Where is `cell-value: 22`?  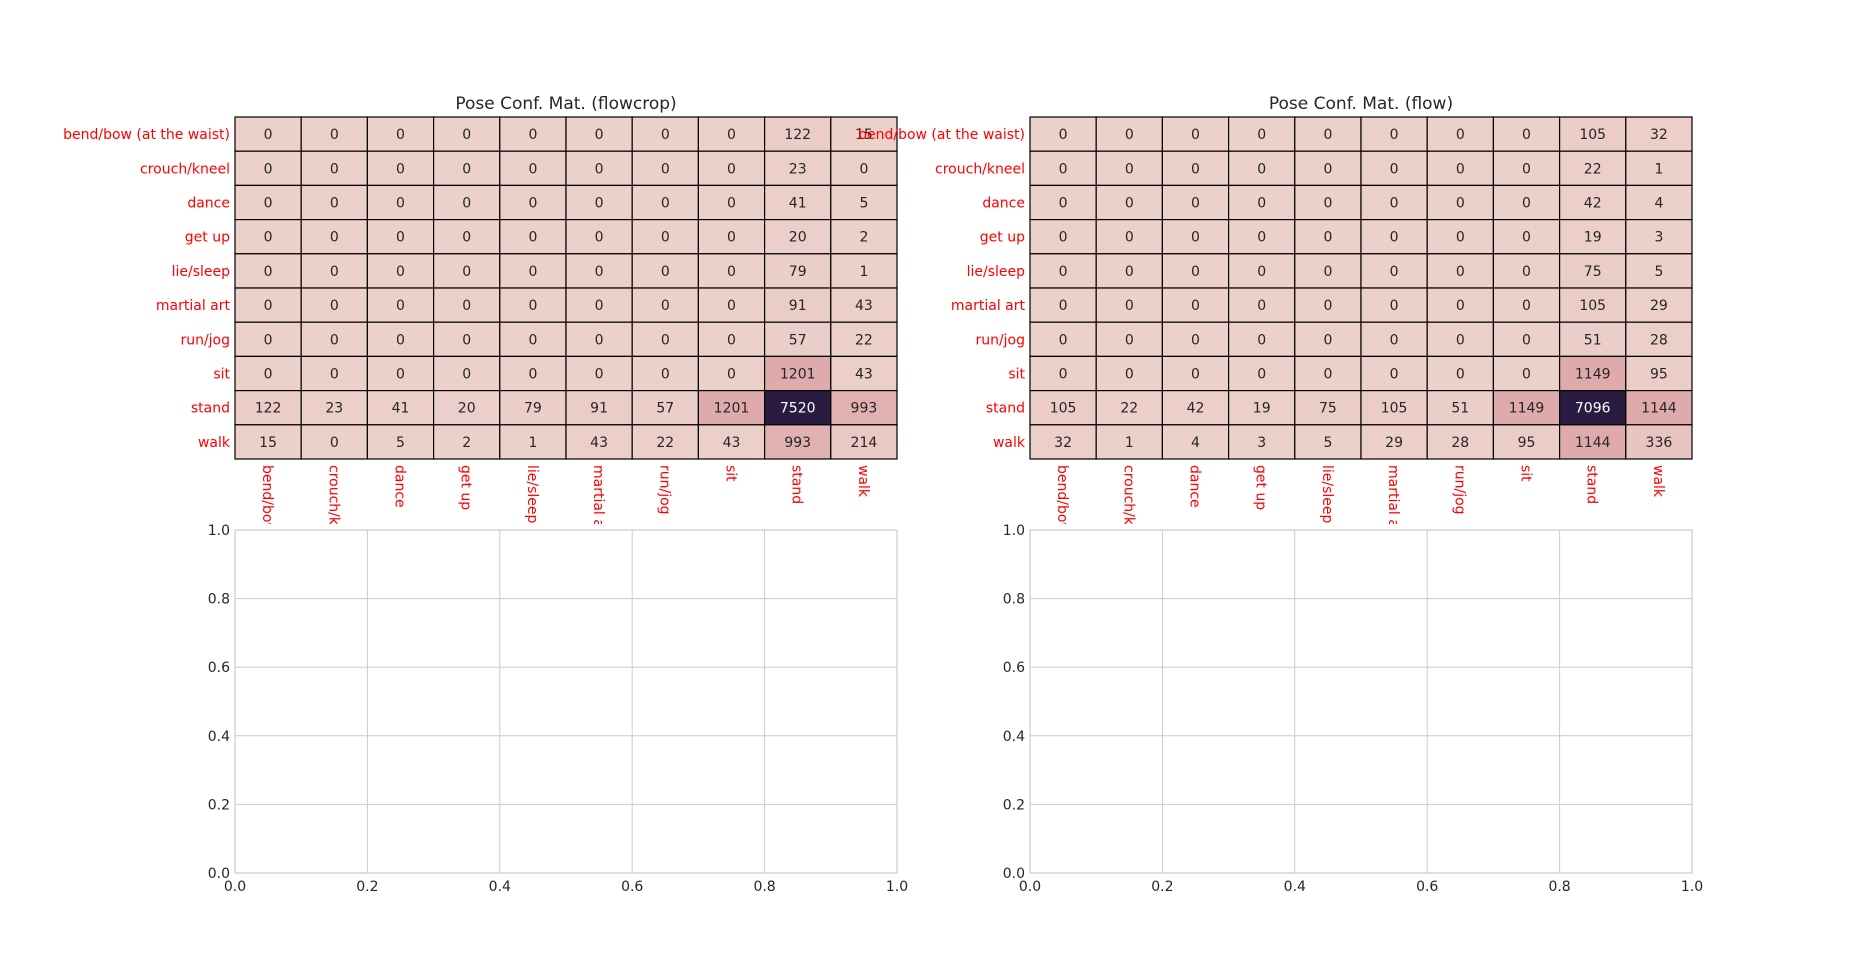 cell-value: 22 is located at coordinates (1129, 409).